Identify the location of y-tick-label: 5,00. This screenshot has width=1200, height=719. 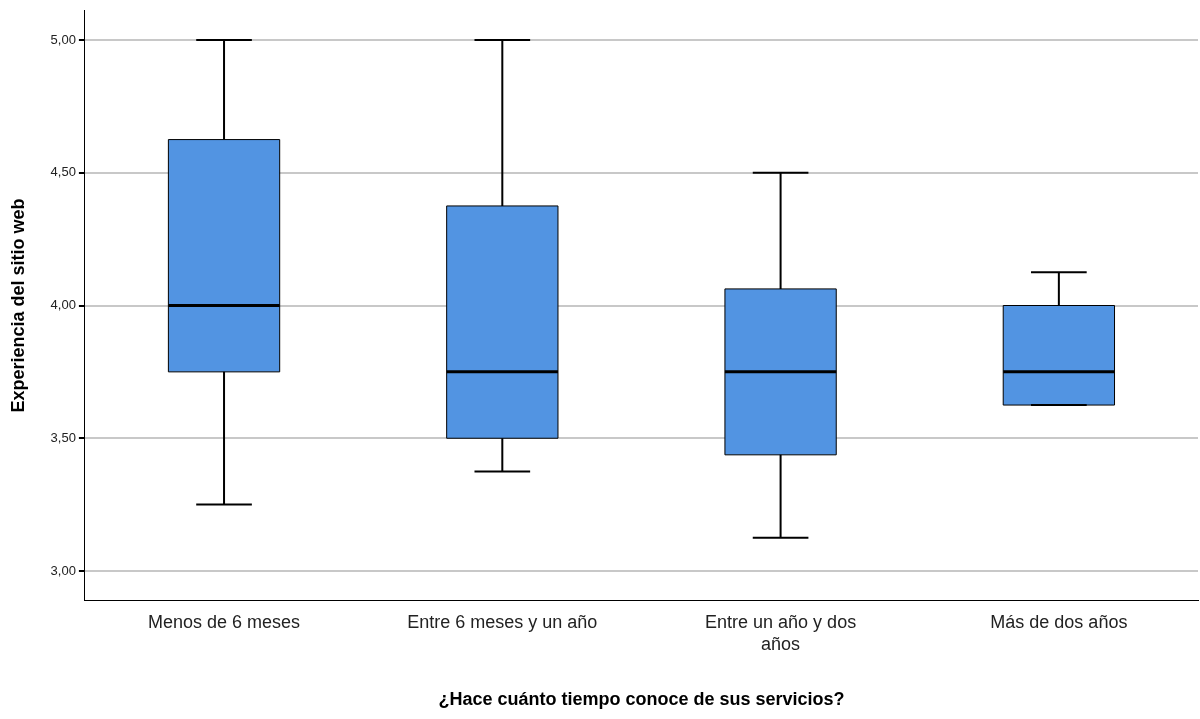
(63, 39).